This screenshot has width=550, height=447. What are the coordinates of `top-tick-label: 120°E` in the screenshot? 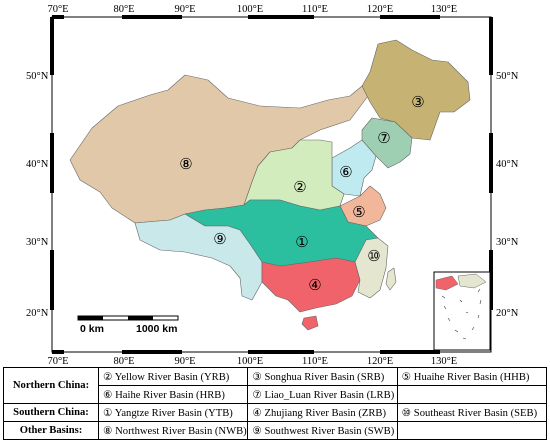 It's located at (380, 9).